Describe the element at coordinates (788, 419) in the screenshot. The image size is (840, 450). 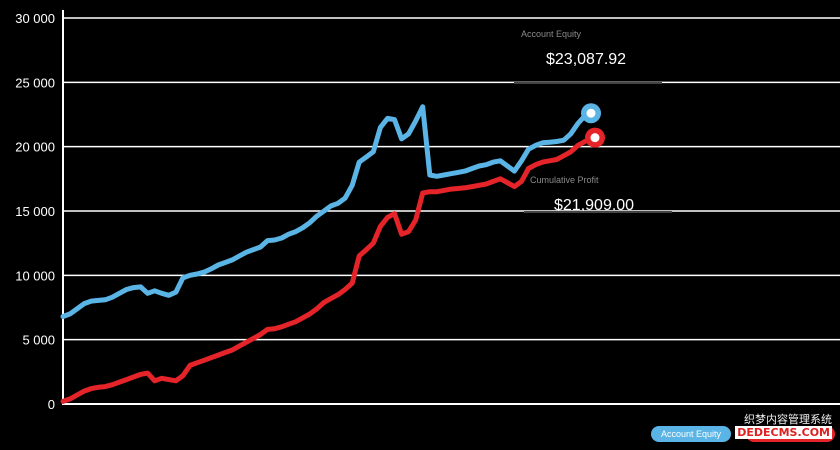
I see `watermark-line1: 织梦内容管理系统` at that location.